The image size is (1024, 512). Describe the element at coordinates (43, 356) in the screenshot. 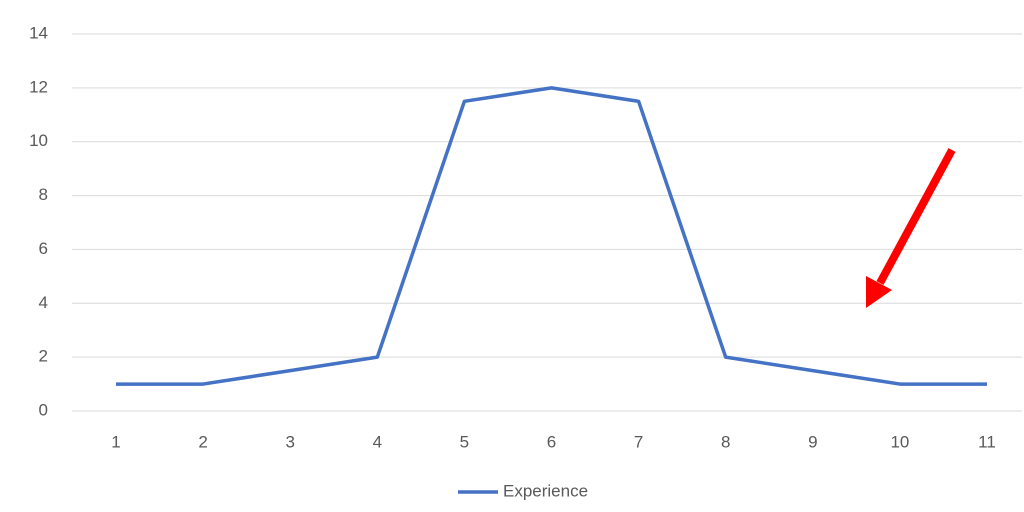

I see `y-tick-label: 2` at that location.